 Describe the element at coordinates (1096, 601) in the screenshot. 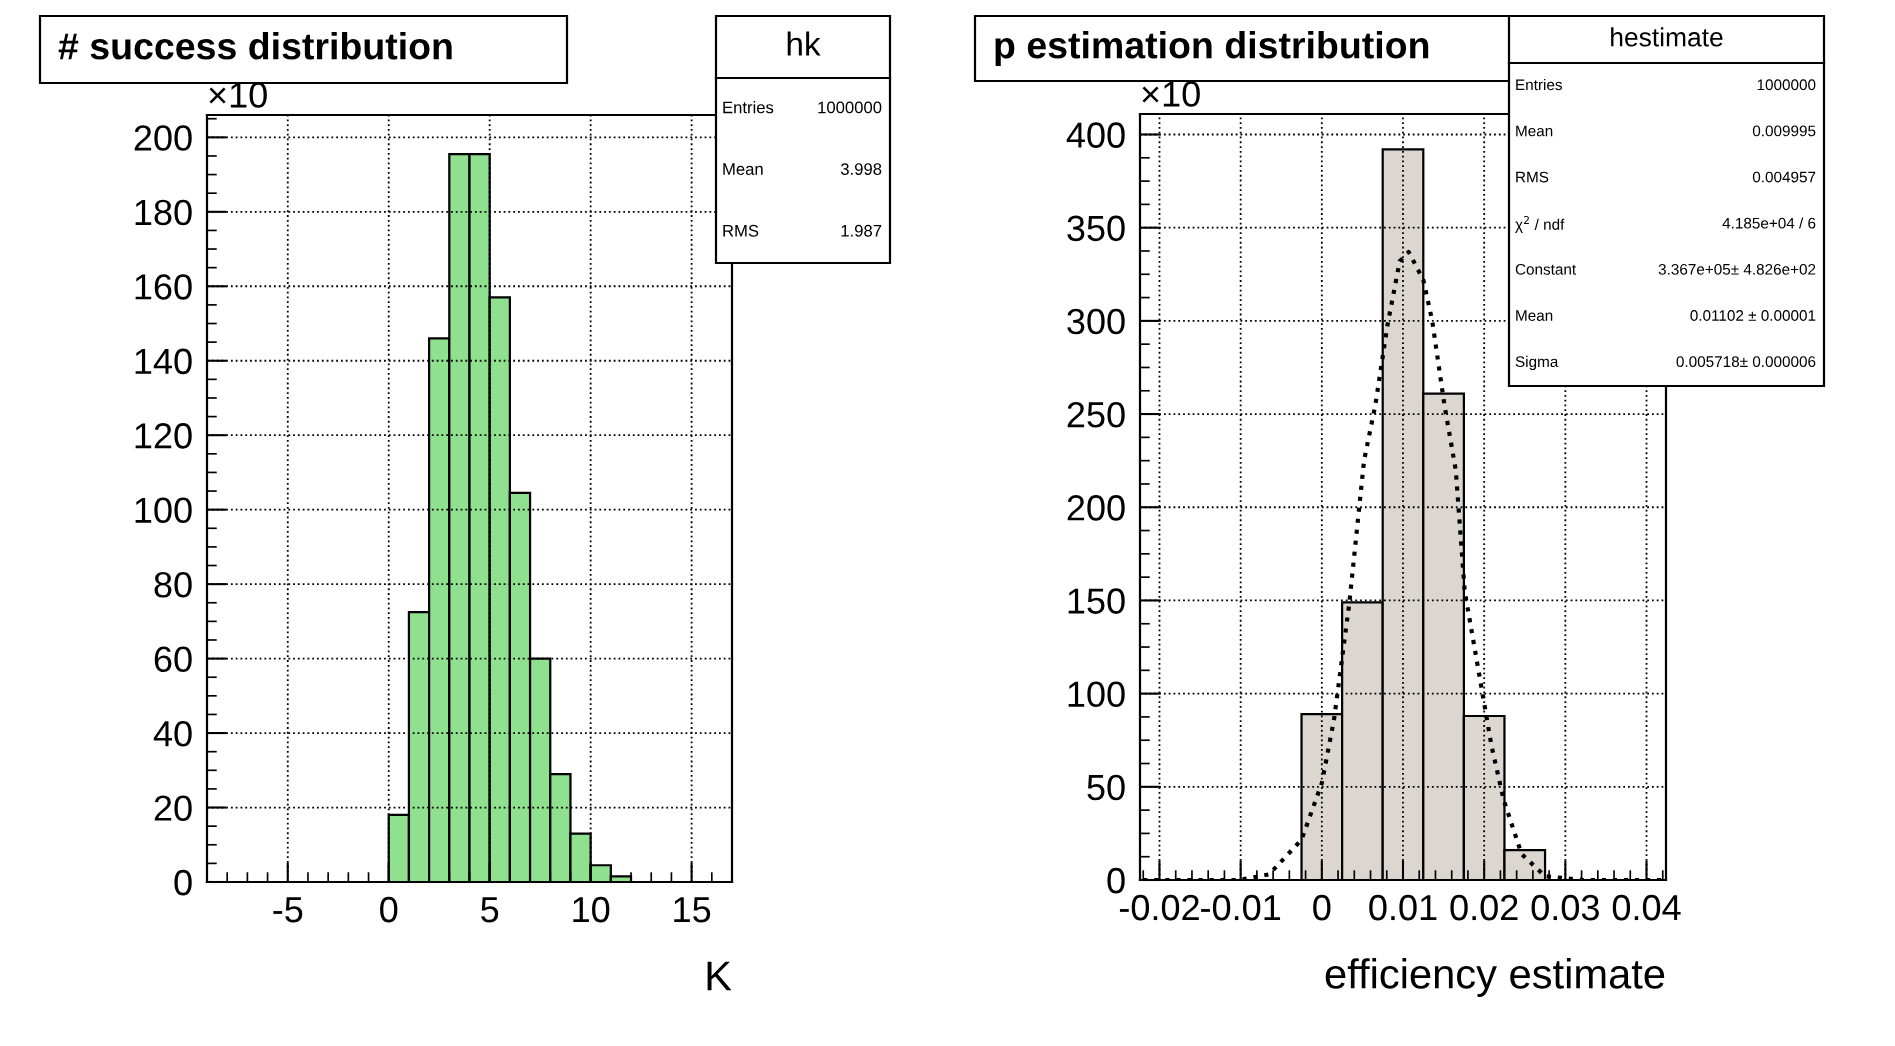

I see `y-tick-label: 150` at that location.